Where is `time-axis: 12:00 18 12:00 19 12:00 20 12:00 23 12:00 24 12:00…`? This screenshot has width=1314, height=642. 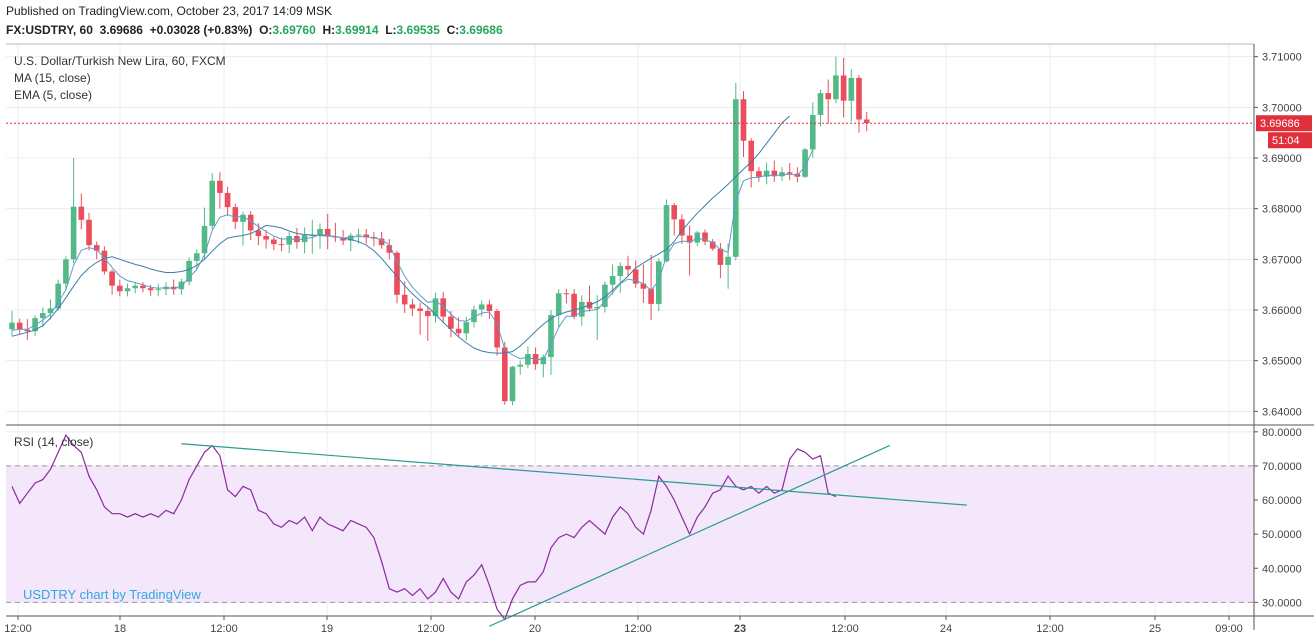 time-axis: 12:00 18 12:00 19 12:00 20 12:00 23 12:00 24 12:00… is located at coordinates (623, 625).